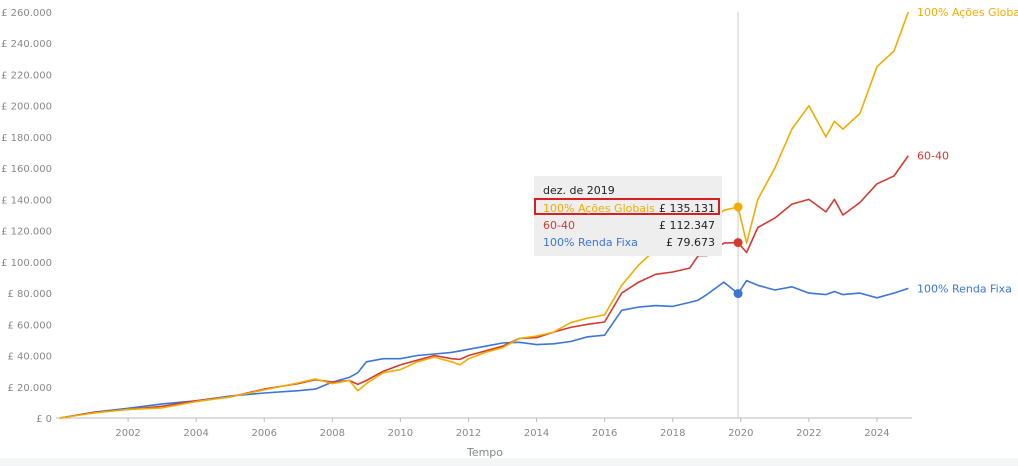 This screenshot has width=1018, height=466. Describe the element at coordinates (967, 150) in the screenshot. I see `series-labels: 100% Ações Globais 60-40 100% Renda Fixa` at that location.